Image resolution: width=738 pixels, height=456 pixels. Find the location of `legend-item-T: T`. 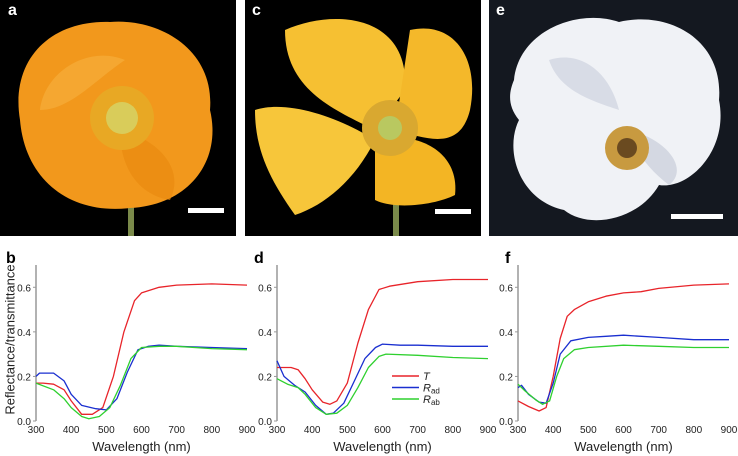

legend-item-T: T is located at coordinates (411, 377).